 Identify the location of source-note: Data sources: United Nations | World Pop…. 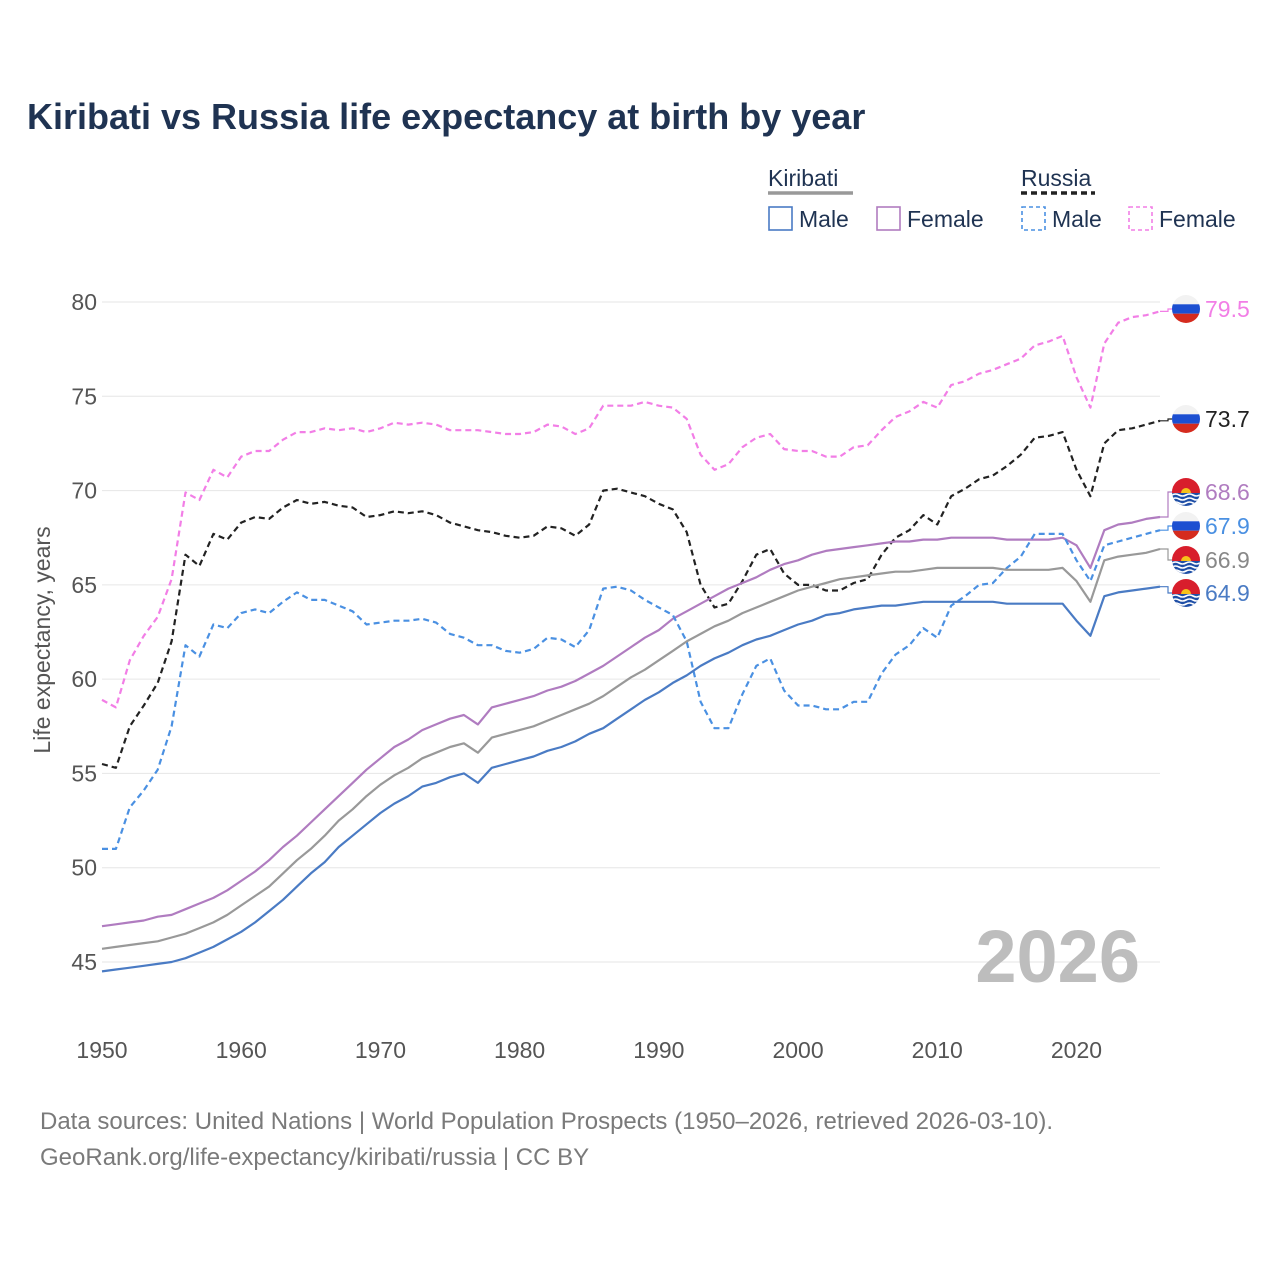
(546, 1140).